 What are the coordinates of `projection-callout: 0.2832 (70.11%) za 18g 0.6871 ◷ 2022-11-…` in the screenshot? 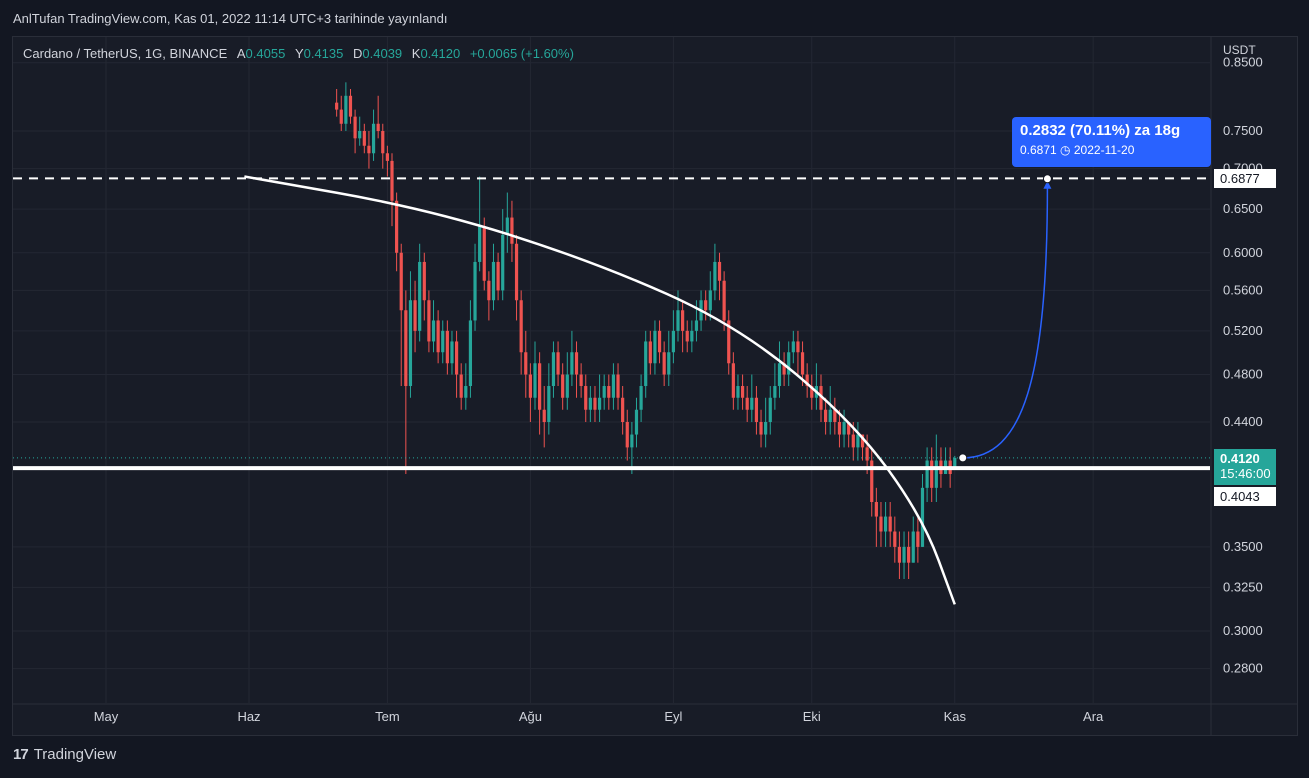 It's located at (1111, 142).